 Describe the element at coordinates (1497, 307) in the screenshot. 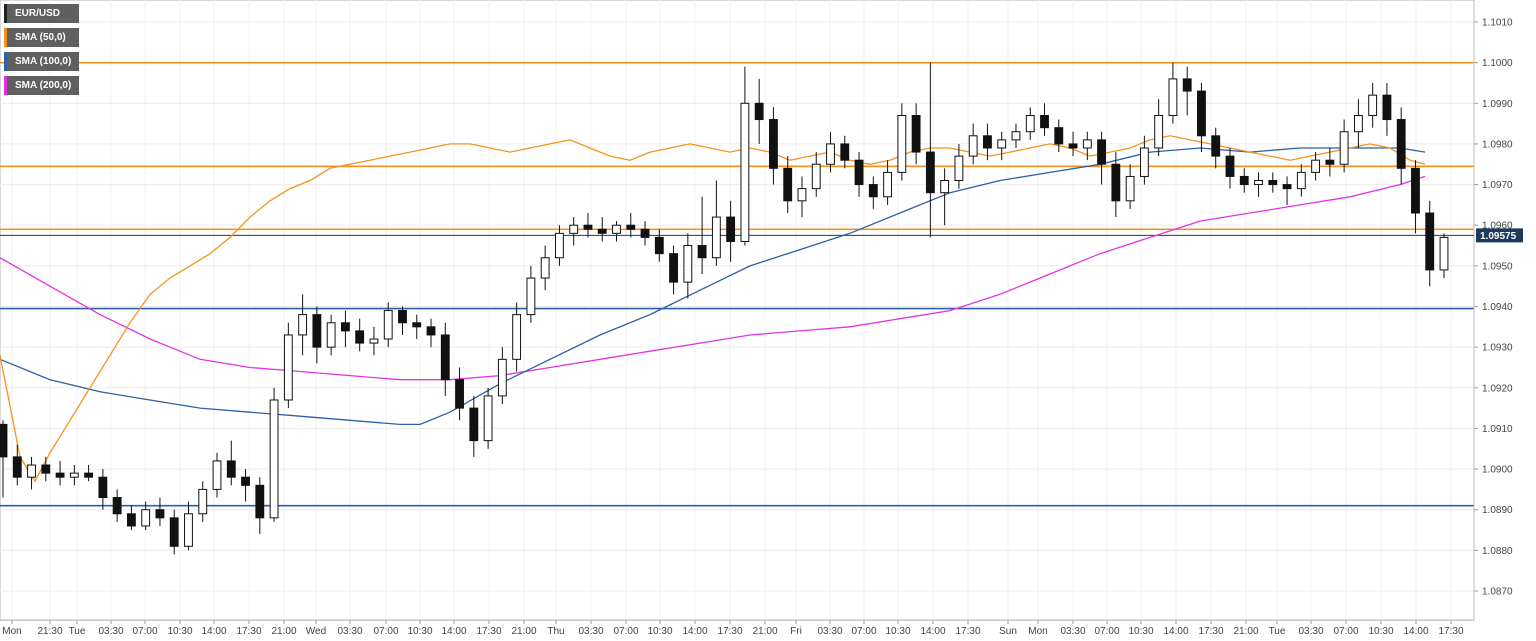

I see `y-tick-label: 1.0940` at that location.